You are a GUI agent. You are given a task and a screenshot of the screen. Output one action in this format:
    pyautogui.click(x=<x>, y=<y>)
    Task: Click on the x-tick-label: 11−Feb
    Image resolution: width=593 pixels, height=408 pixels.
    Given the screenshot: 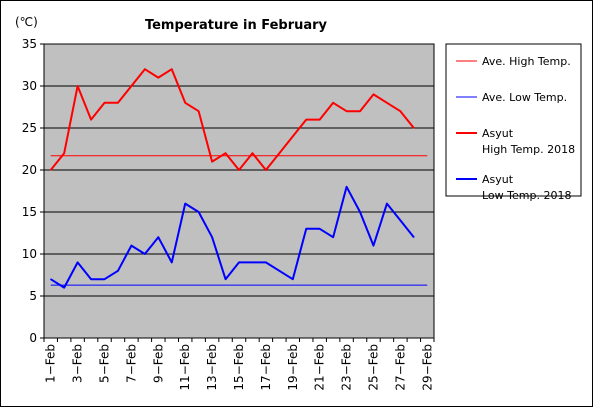 What is the action you would take?
    pyautogui.click(x=185, y=367)
    